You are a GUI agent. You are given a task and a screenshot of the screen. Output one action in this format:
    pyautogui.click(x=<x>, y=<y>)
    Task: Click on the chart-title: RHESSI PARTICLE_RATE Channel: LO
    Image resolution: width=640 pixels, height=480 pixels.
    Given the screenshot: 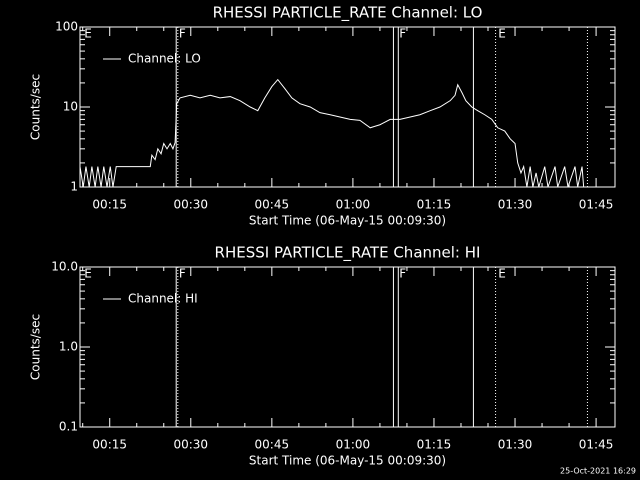 What is the action you would take?
    pyautogui.click(x=348, y=13)
    